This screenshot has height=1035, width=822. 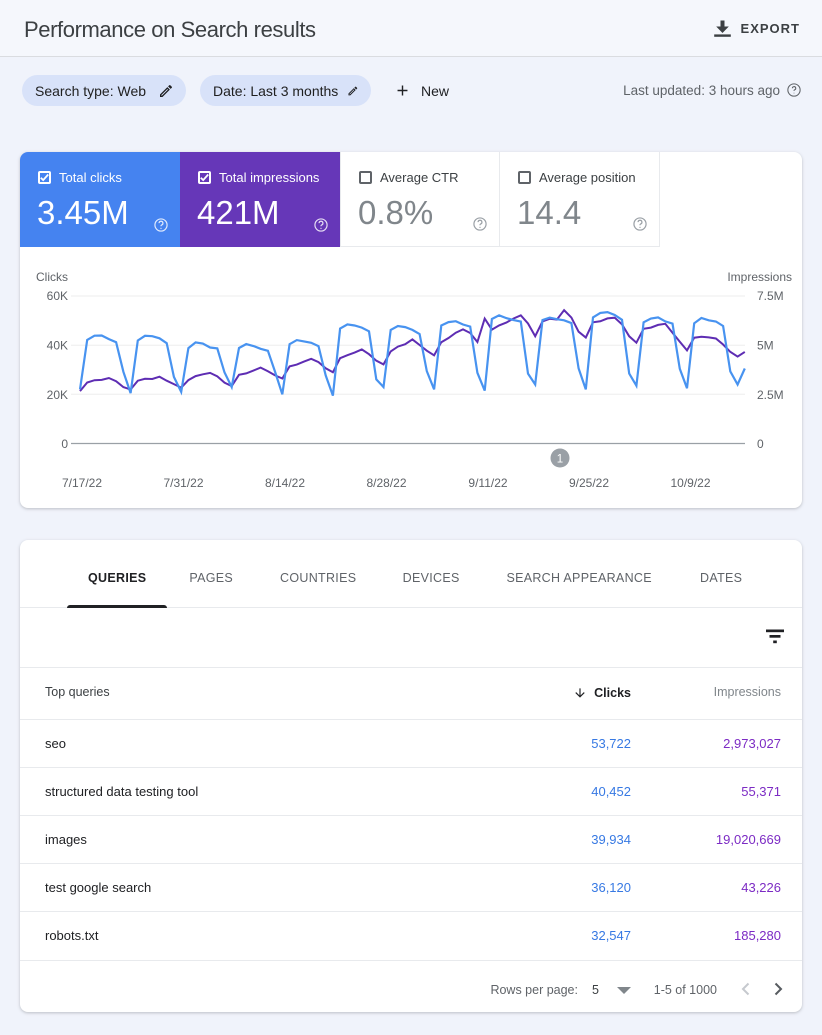 What do you see at coordinates (560, 460) in the screenshot?
I see `svg-text: 1` at bounding box center [560, 460].